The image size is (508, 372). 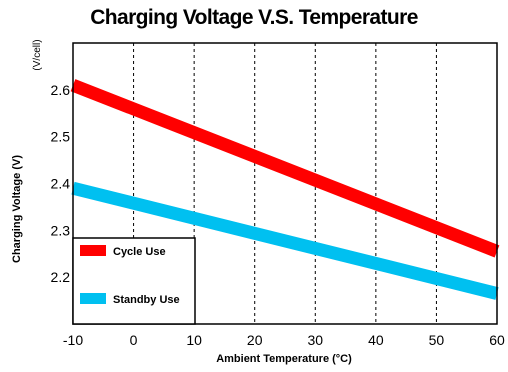 I want to click on x-tick-label: 50, so click(x=437, y=340).